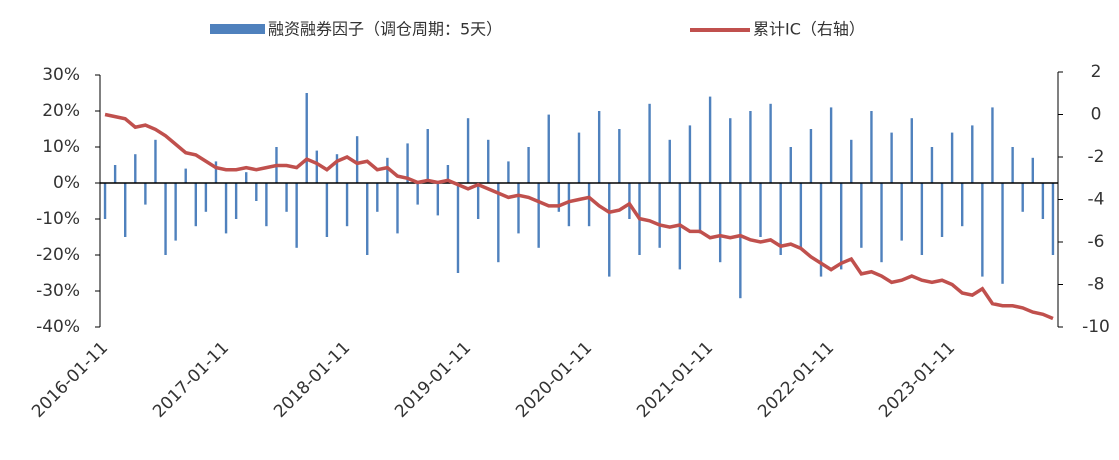 This screenshot has width=1119, height=460. I want to click on y-tick-label: 20%, so click(61, 111).